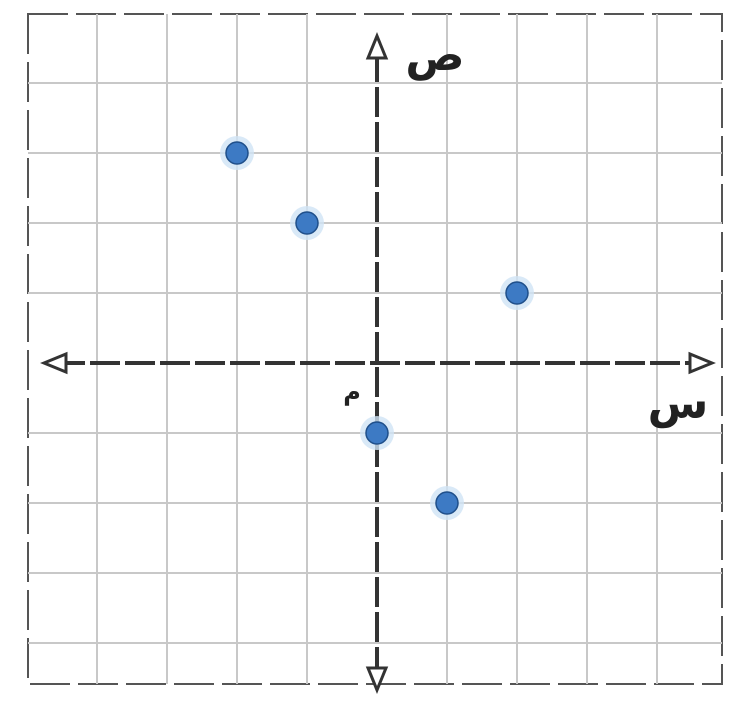 The width and height of the screenshot is (733, 713). Describe the element at coordinates (377, 46) in the screenshot. I see `y-axis-arrow-top` at that location.